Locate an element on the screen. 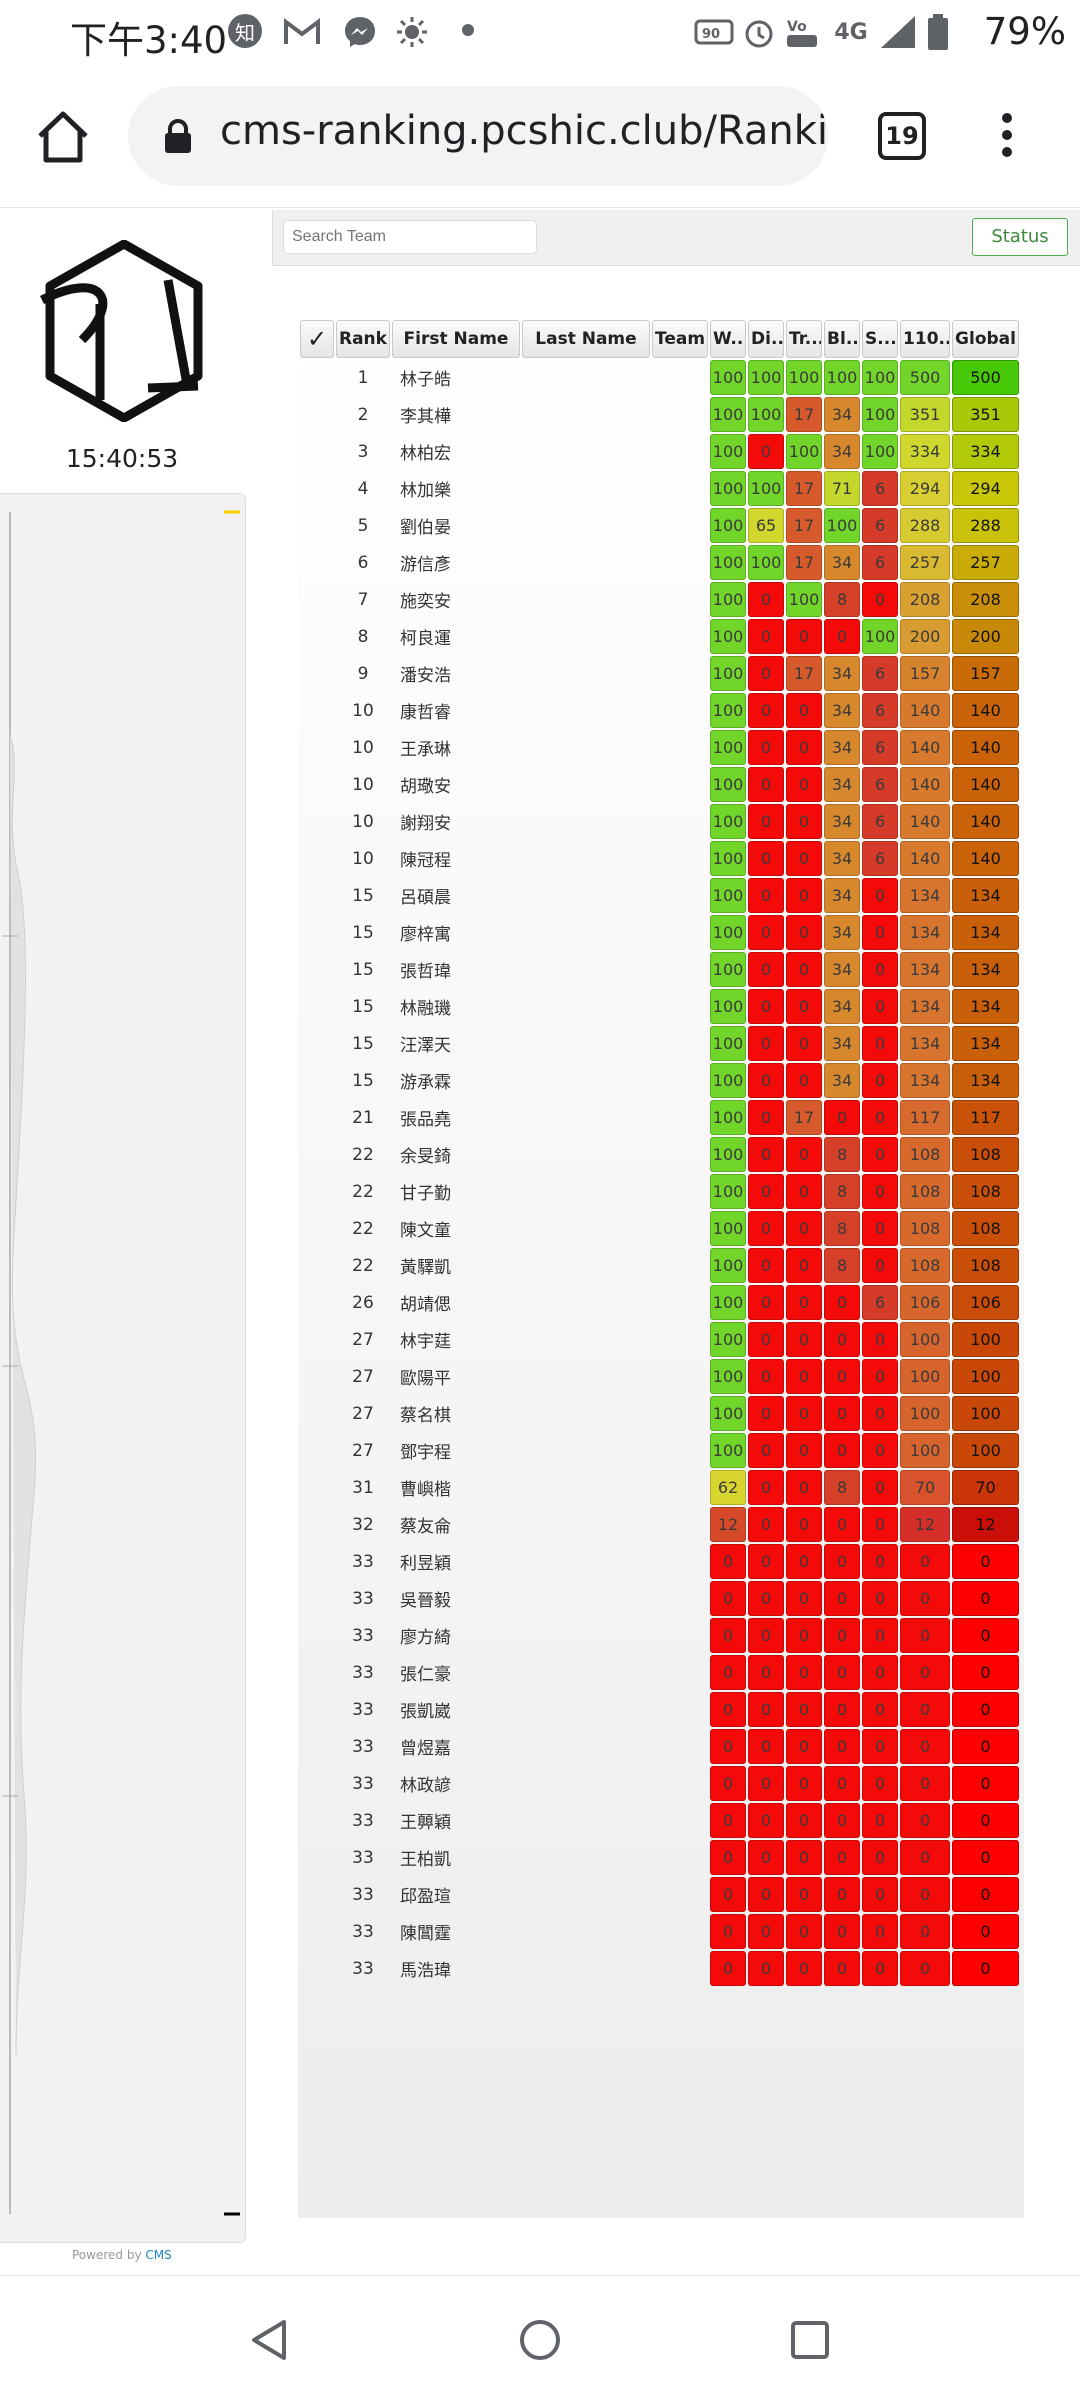  table-row: 10 王承琳 100 0 0 34 6 140 140 is located at coordinates (659, 747).